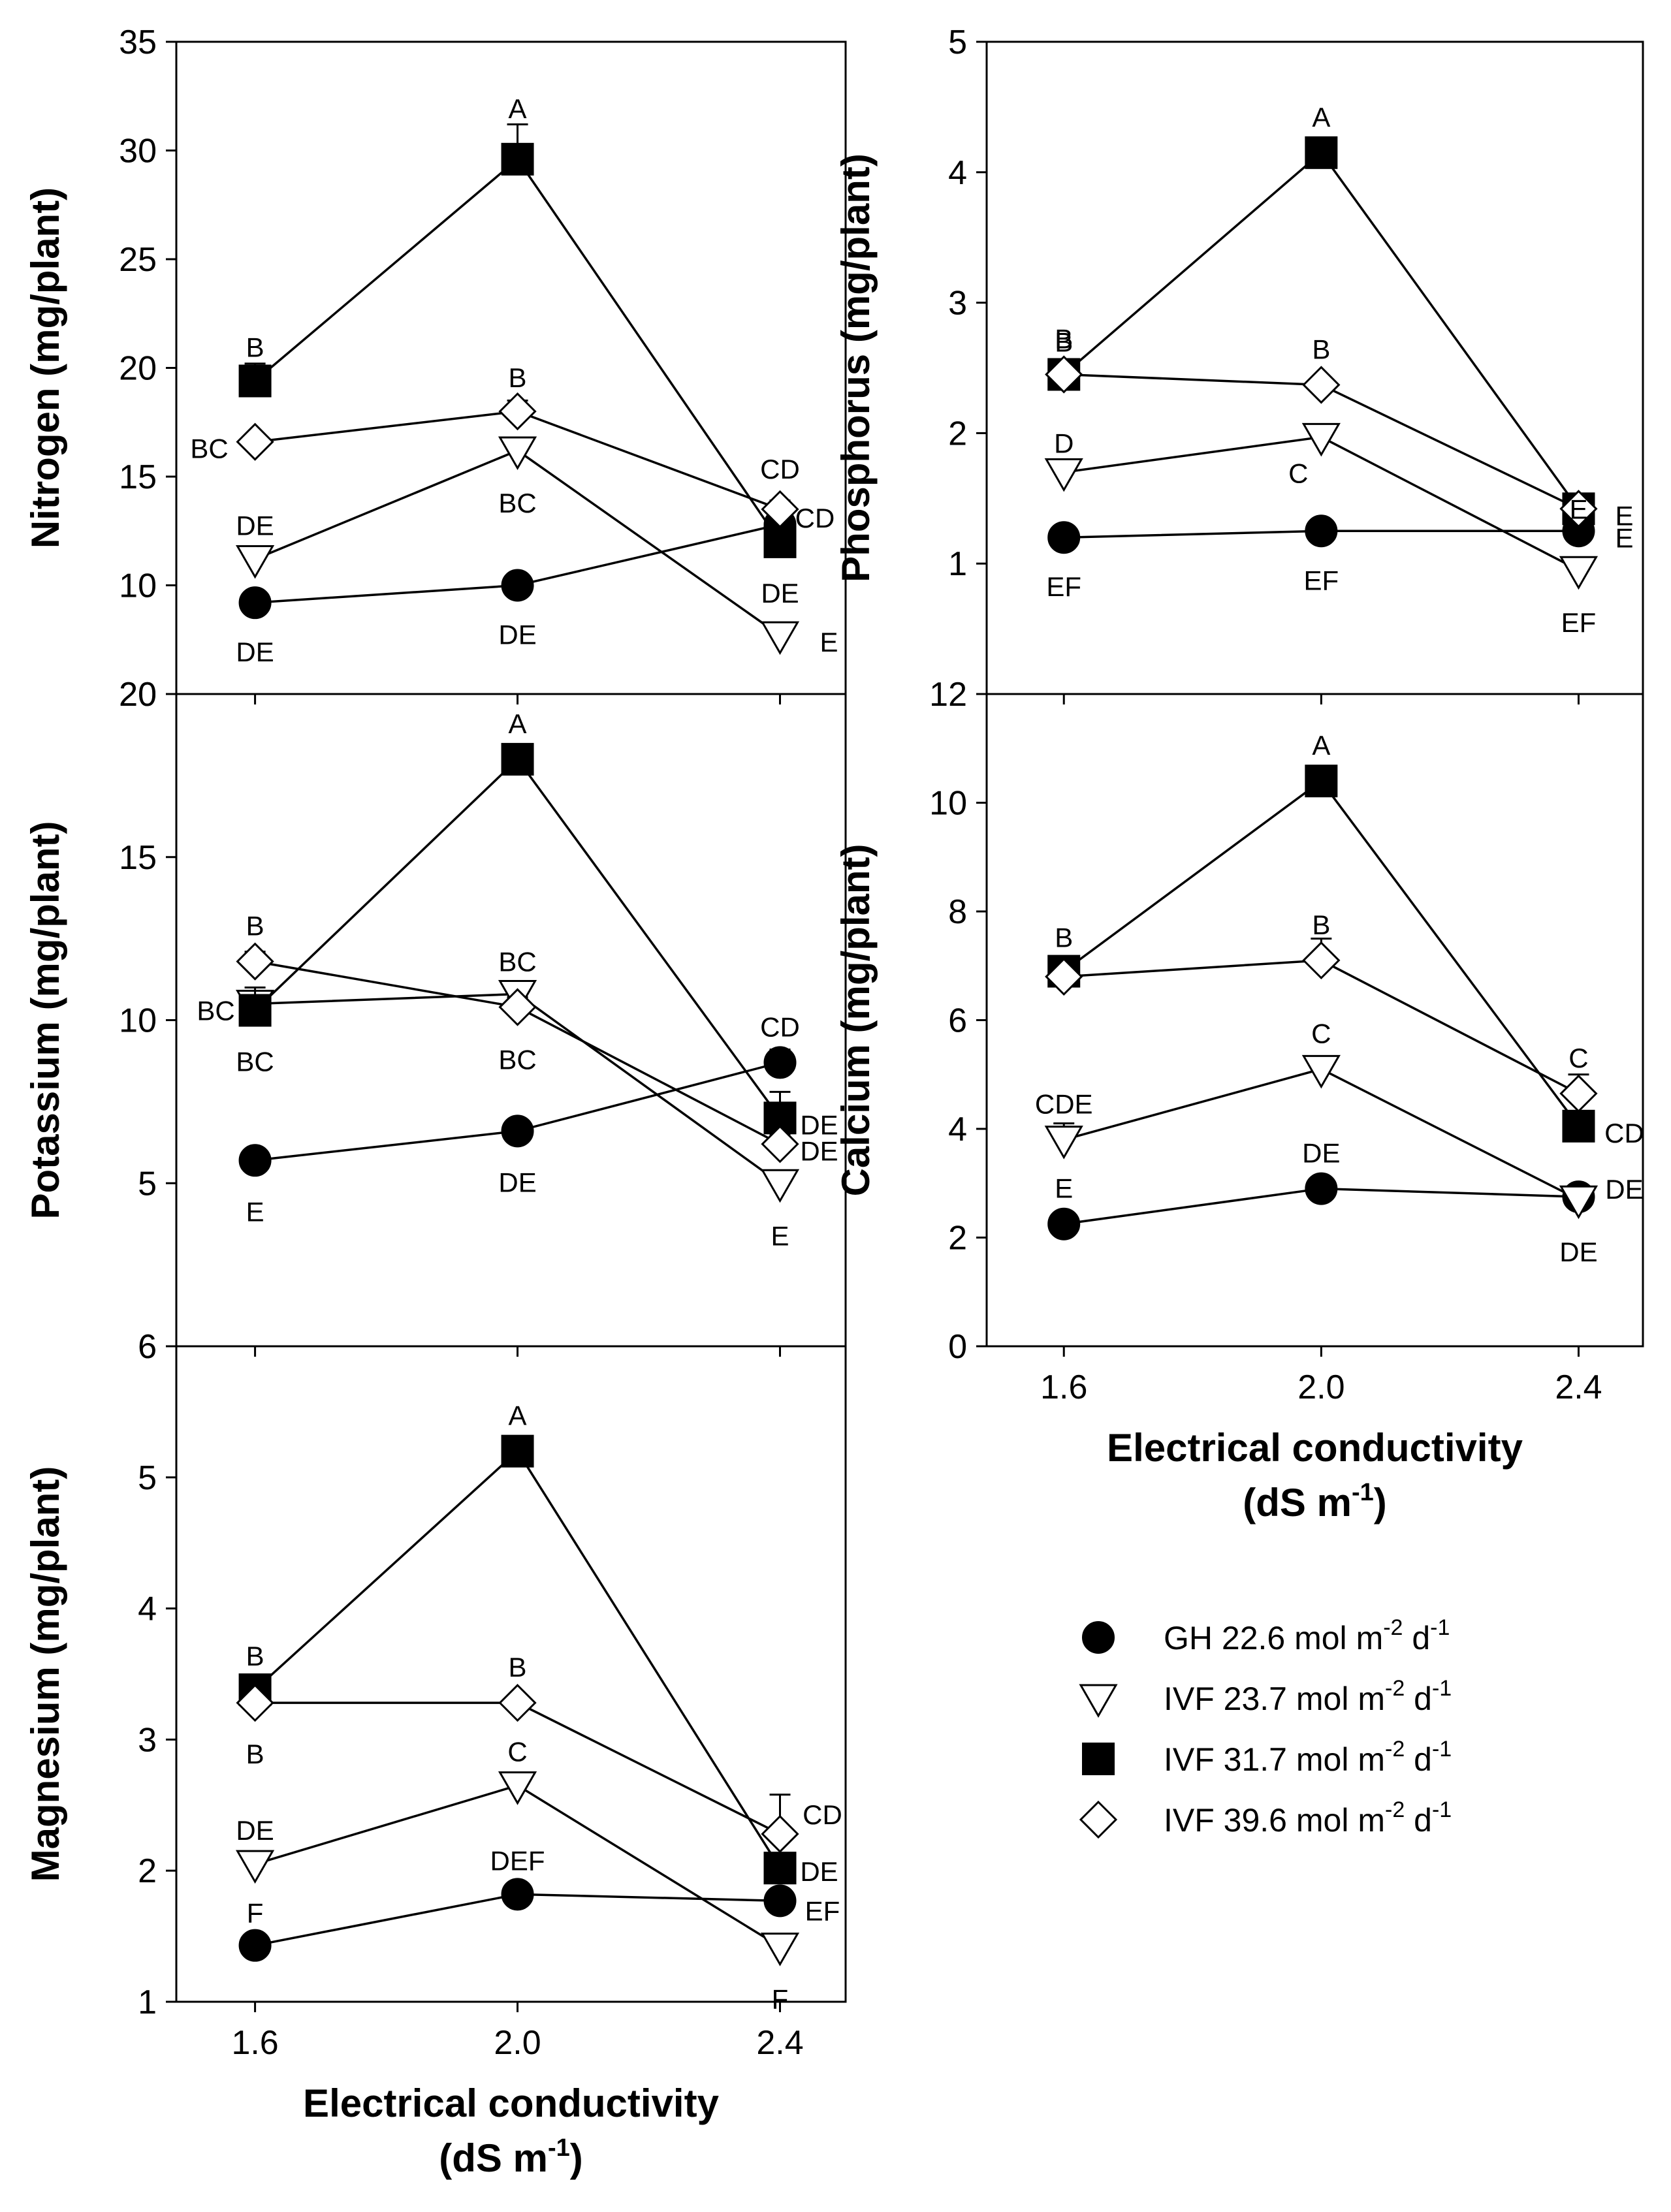 The width and height of the screenshot is (1671, 2212). I want to click on x-tick-label: 2.0, so click(1321, 1387).